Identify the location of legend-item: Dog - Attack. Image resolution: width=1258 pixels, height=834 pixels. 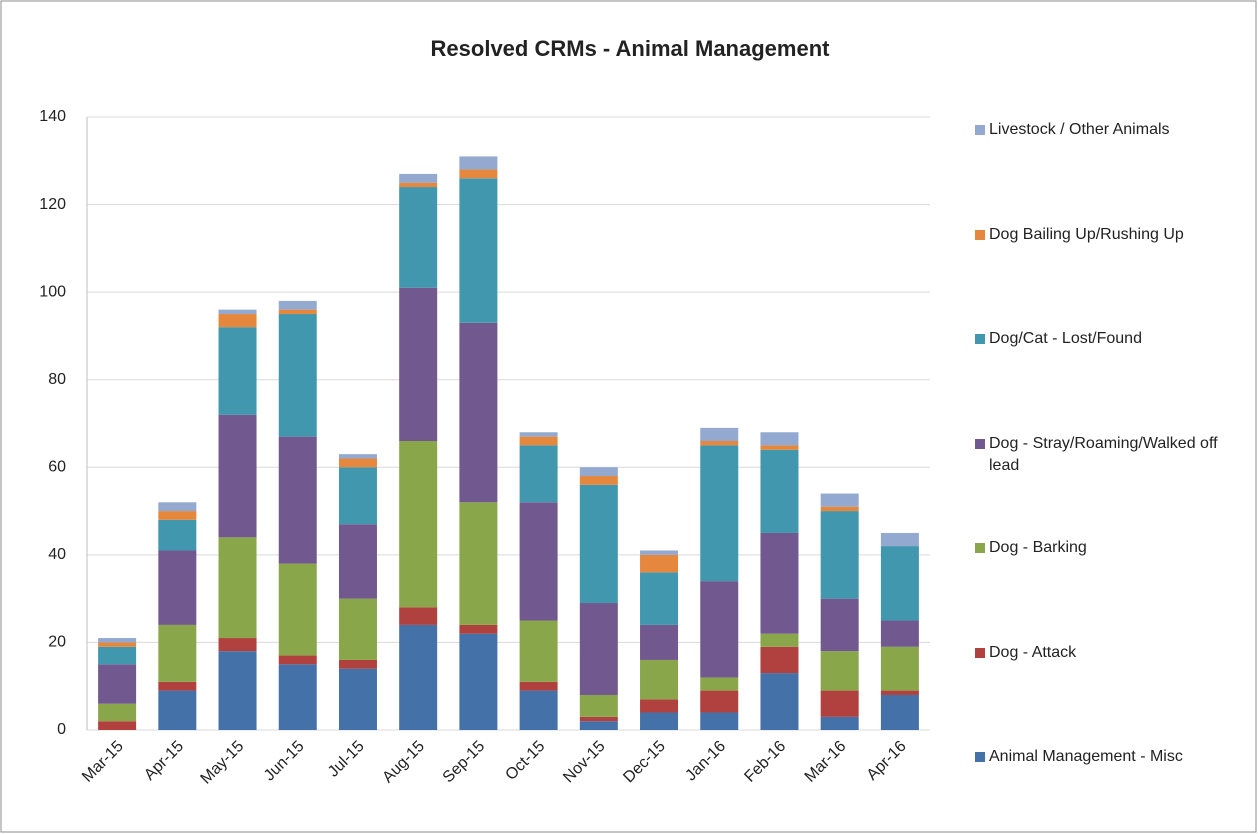
(1110, 653).